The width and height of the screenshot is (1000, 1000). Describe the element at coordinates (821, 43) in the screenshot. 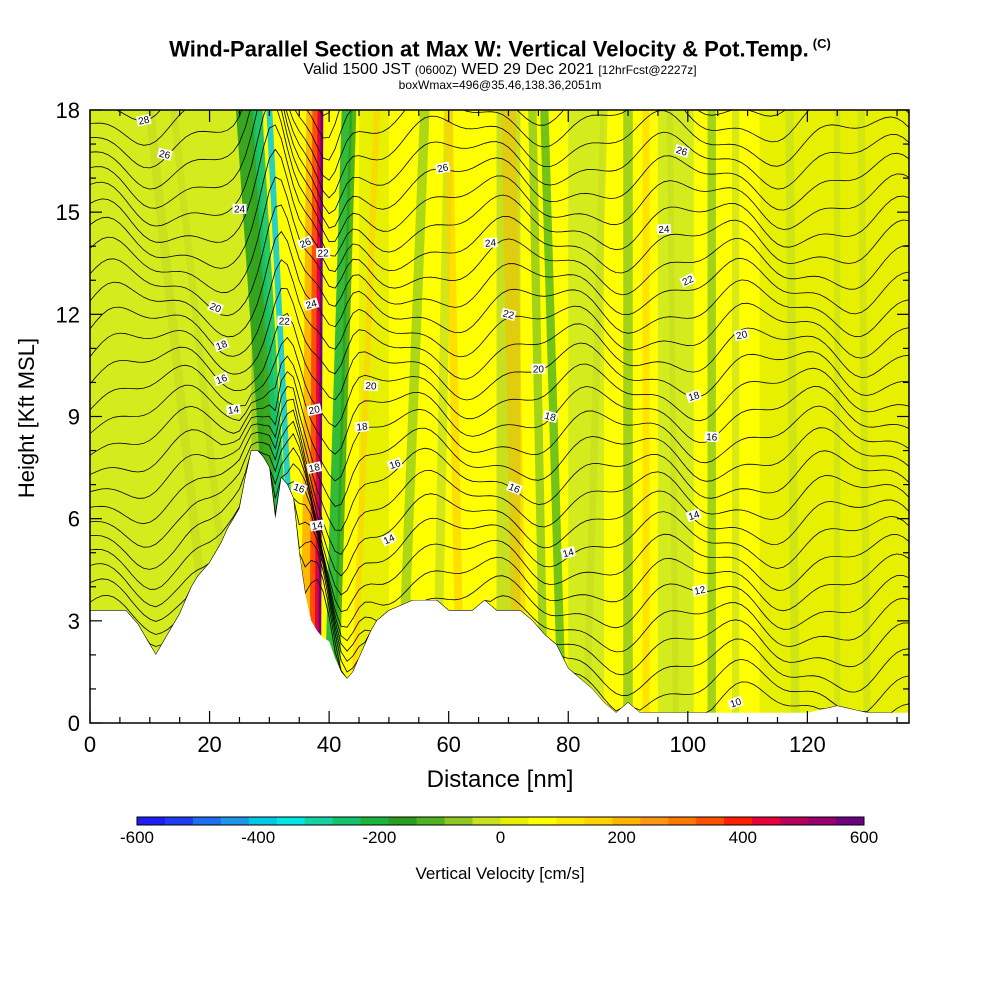

I see `copyright-mark: (C)` at that location.